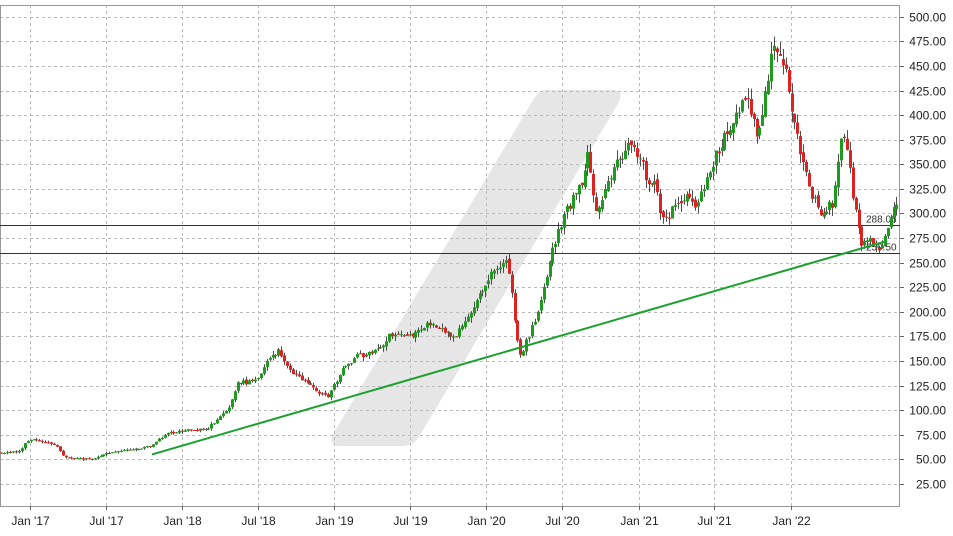 This screenshot has height=536, width=953. Describe the element at coordinates (639, 521) in the screenshot. I see `x-tick-label: Jan '21` at that location.